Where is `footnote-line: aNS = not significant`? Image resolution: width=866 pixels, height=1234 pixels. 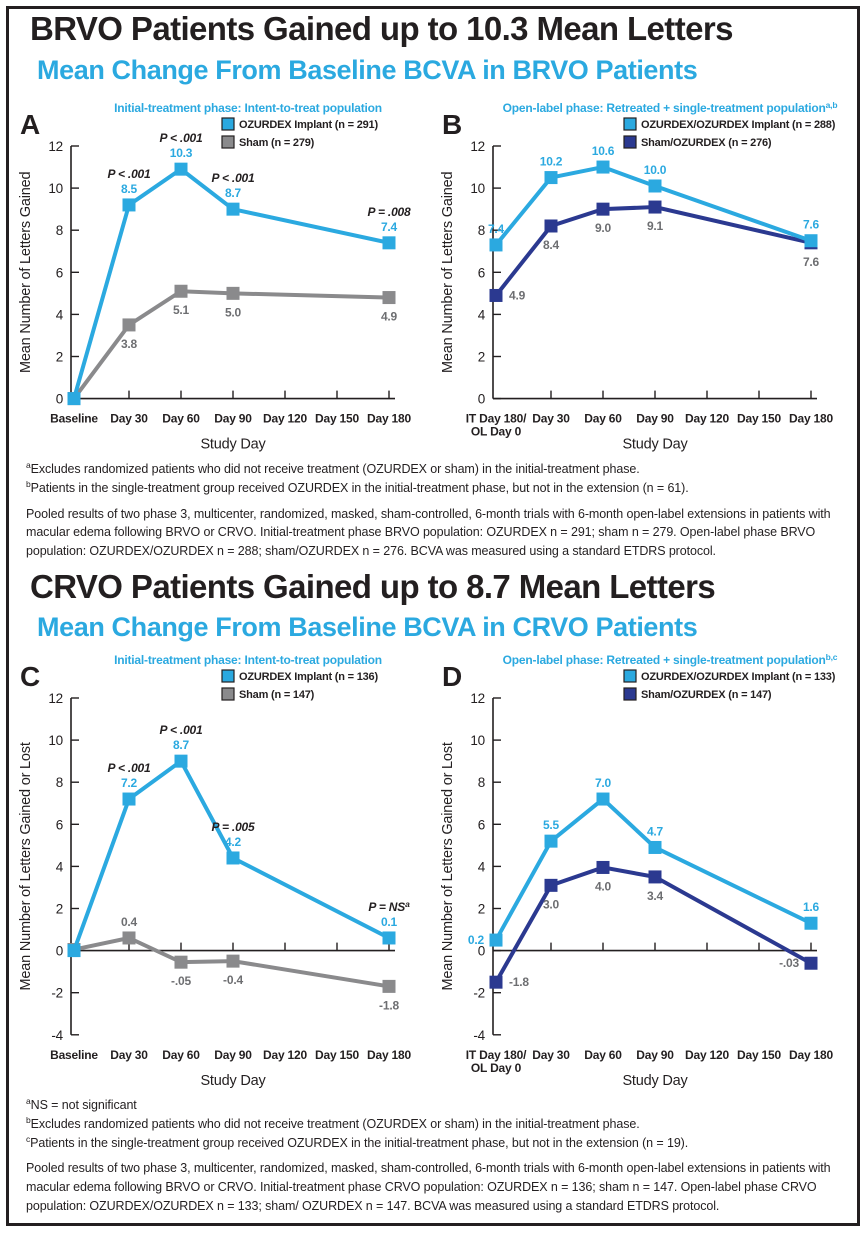
footnote-line: aNS = not significant is located at coordinates (81, 1103).